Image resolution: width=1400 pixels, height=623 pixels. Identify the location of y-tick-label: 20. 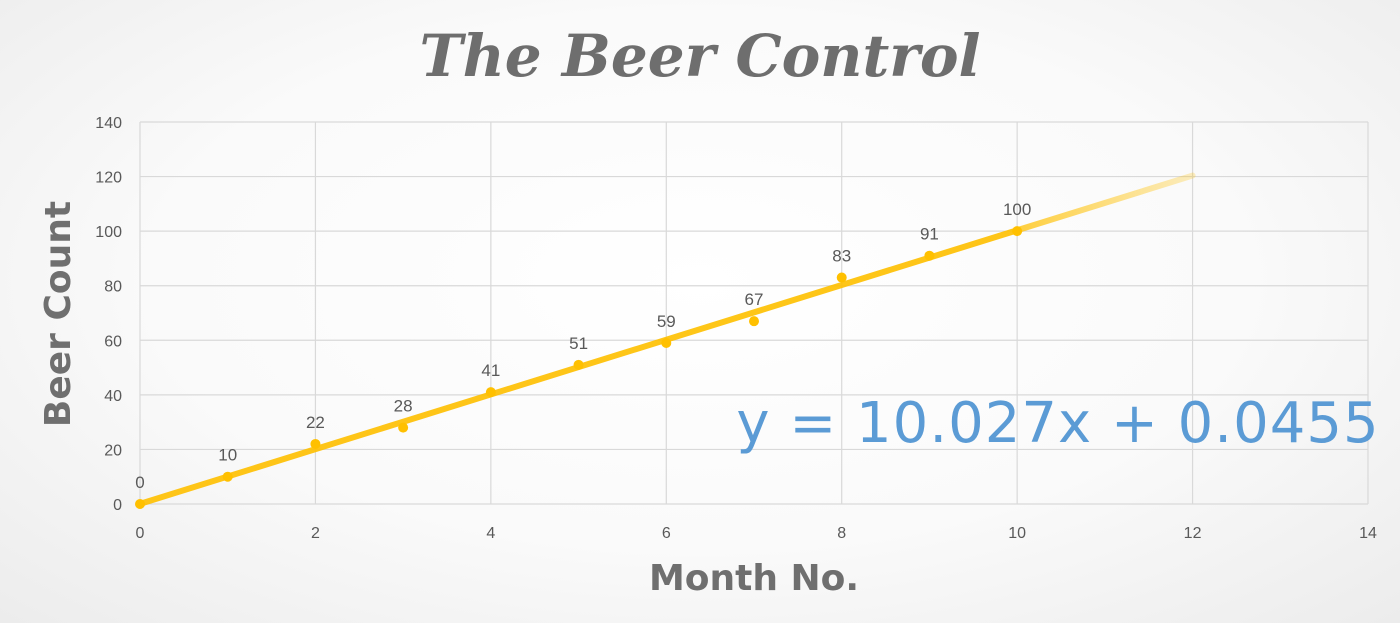
(113, 450).